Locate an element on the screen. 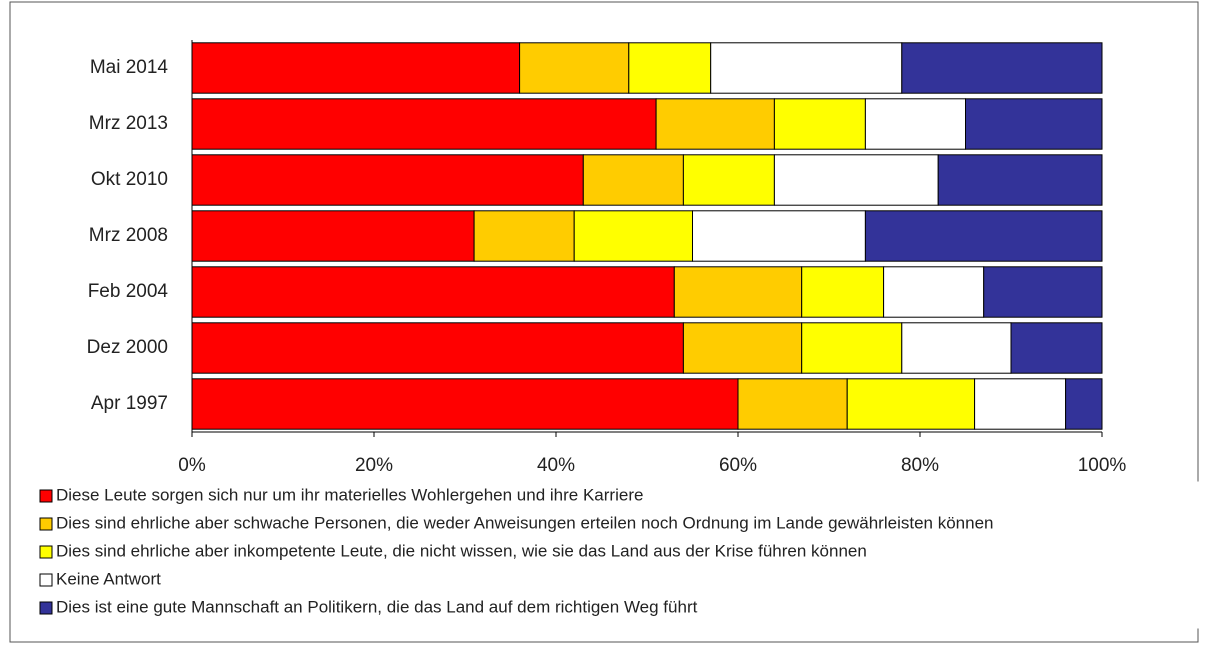 The height and width of the screenshot is (648, 1208). y-tick-label: Mai 2014 is located at coordinates (129, 67).